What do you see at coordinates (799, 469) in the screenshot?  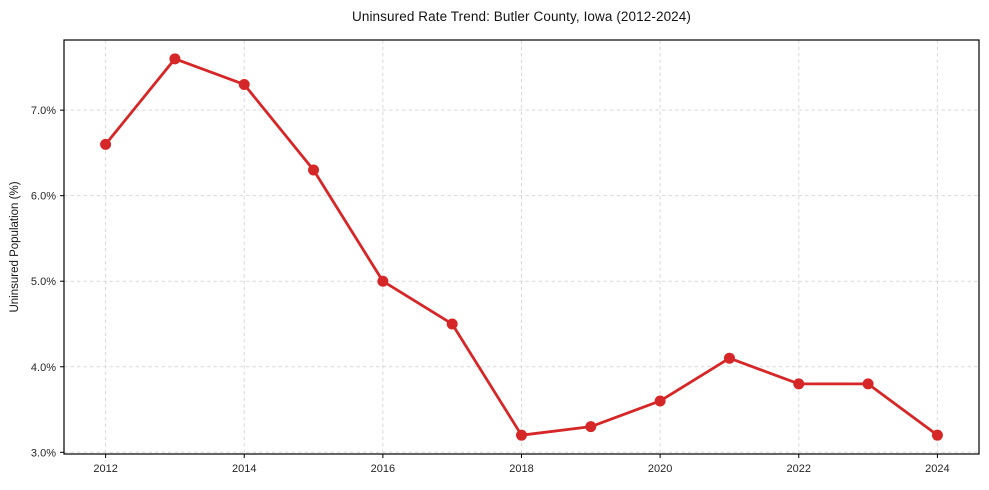 I see `x-tick-label: 2022` at bounding box center [799, 469].